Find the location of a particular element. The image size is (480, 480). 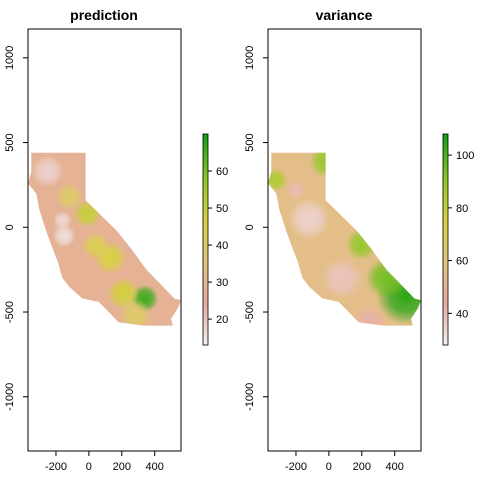

variance-y-tick-label: 0 is located at coordinates (250, 227).